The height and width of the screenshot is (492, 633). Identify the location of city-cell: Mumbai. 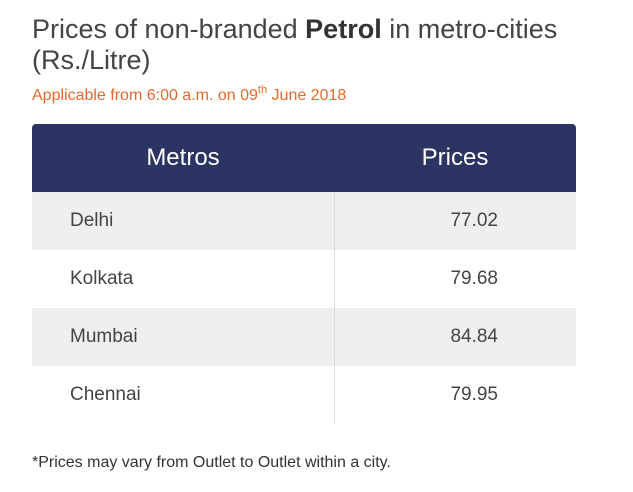
(183, 337).